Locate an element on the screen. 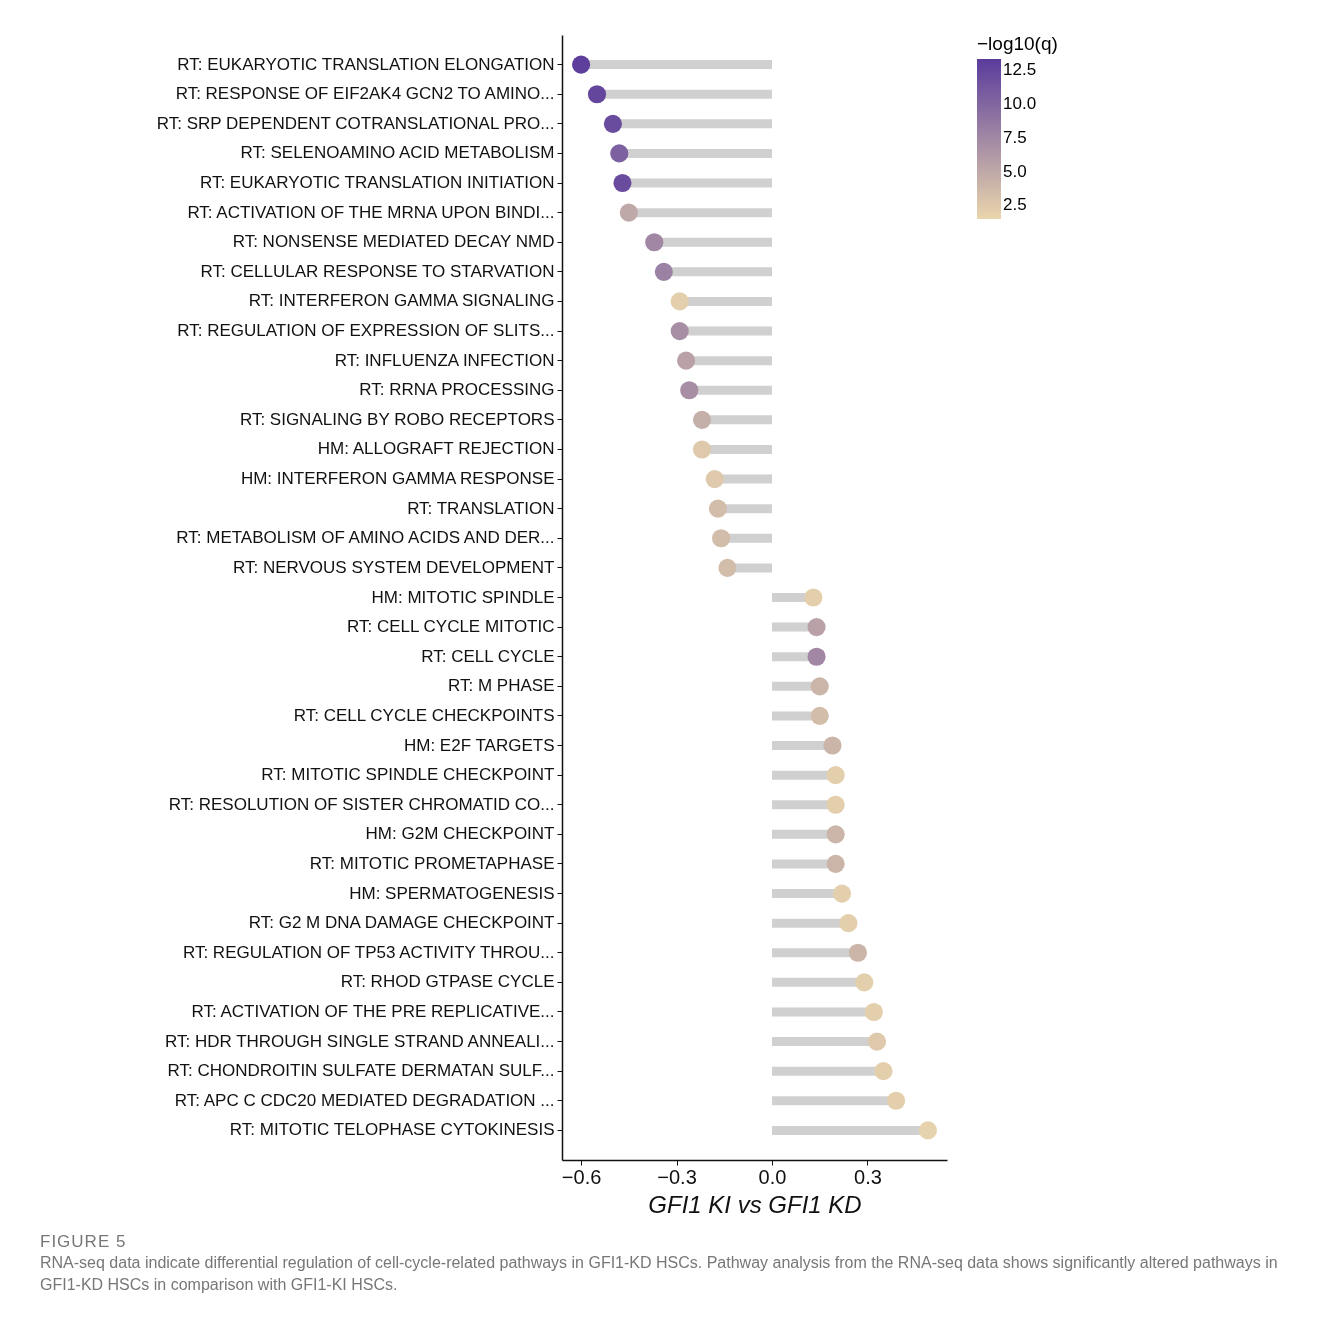 This screenshot has height=1340, width=1329. y-tick-label: HM: G2M CHECKPOINT is located at coordinates (460, 834).